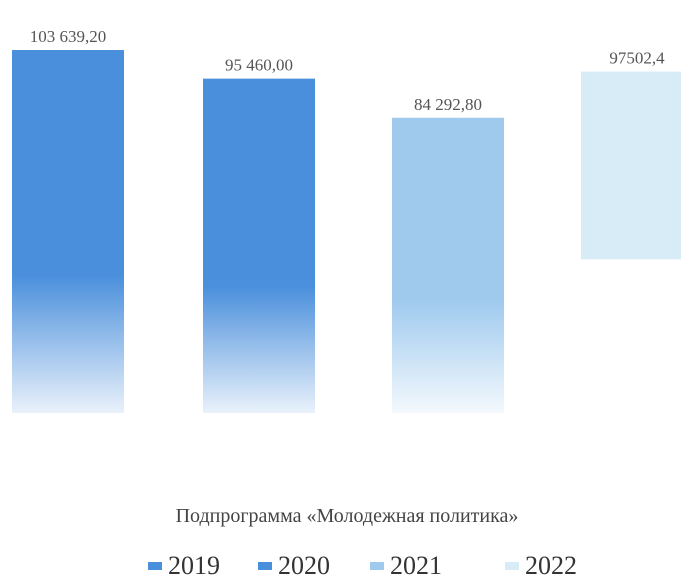 This screenshot has width=681, height=583. What do you see at coordinates (551, 565) in the screenshot?
I see `legend-label-2022: 2022` at bounding box center [551, 565].